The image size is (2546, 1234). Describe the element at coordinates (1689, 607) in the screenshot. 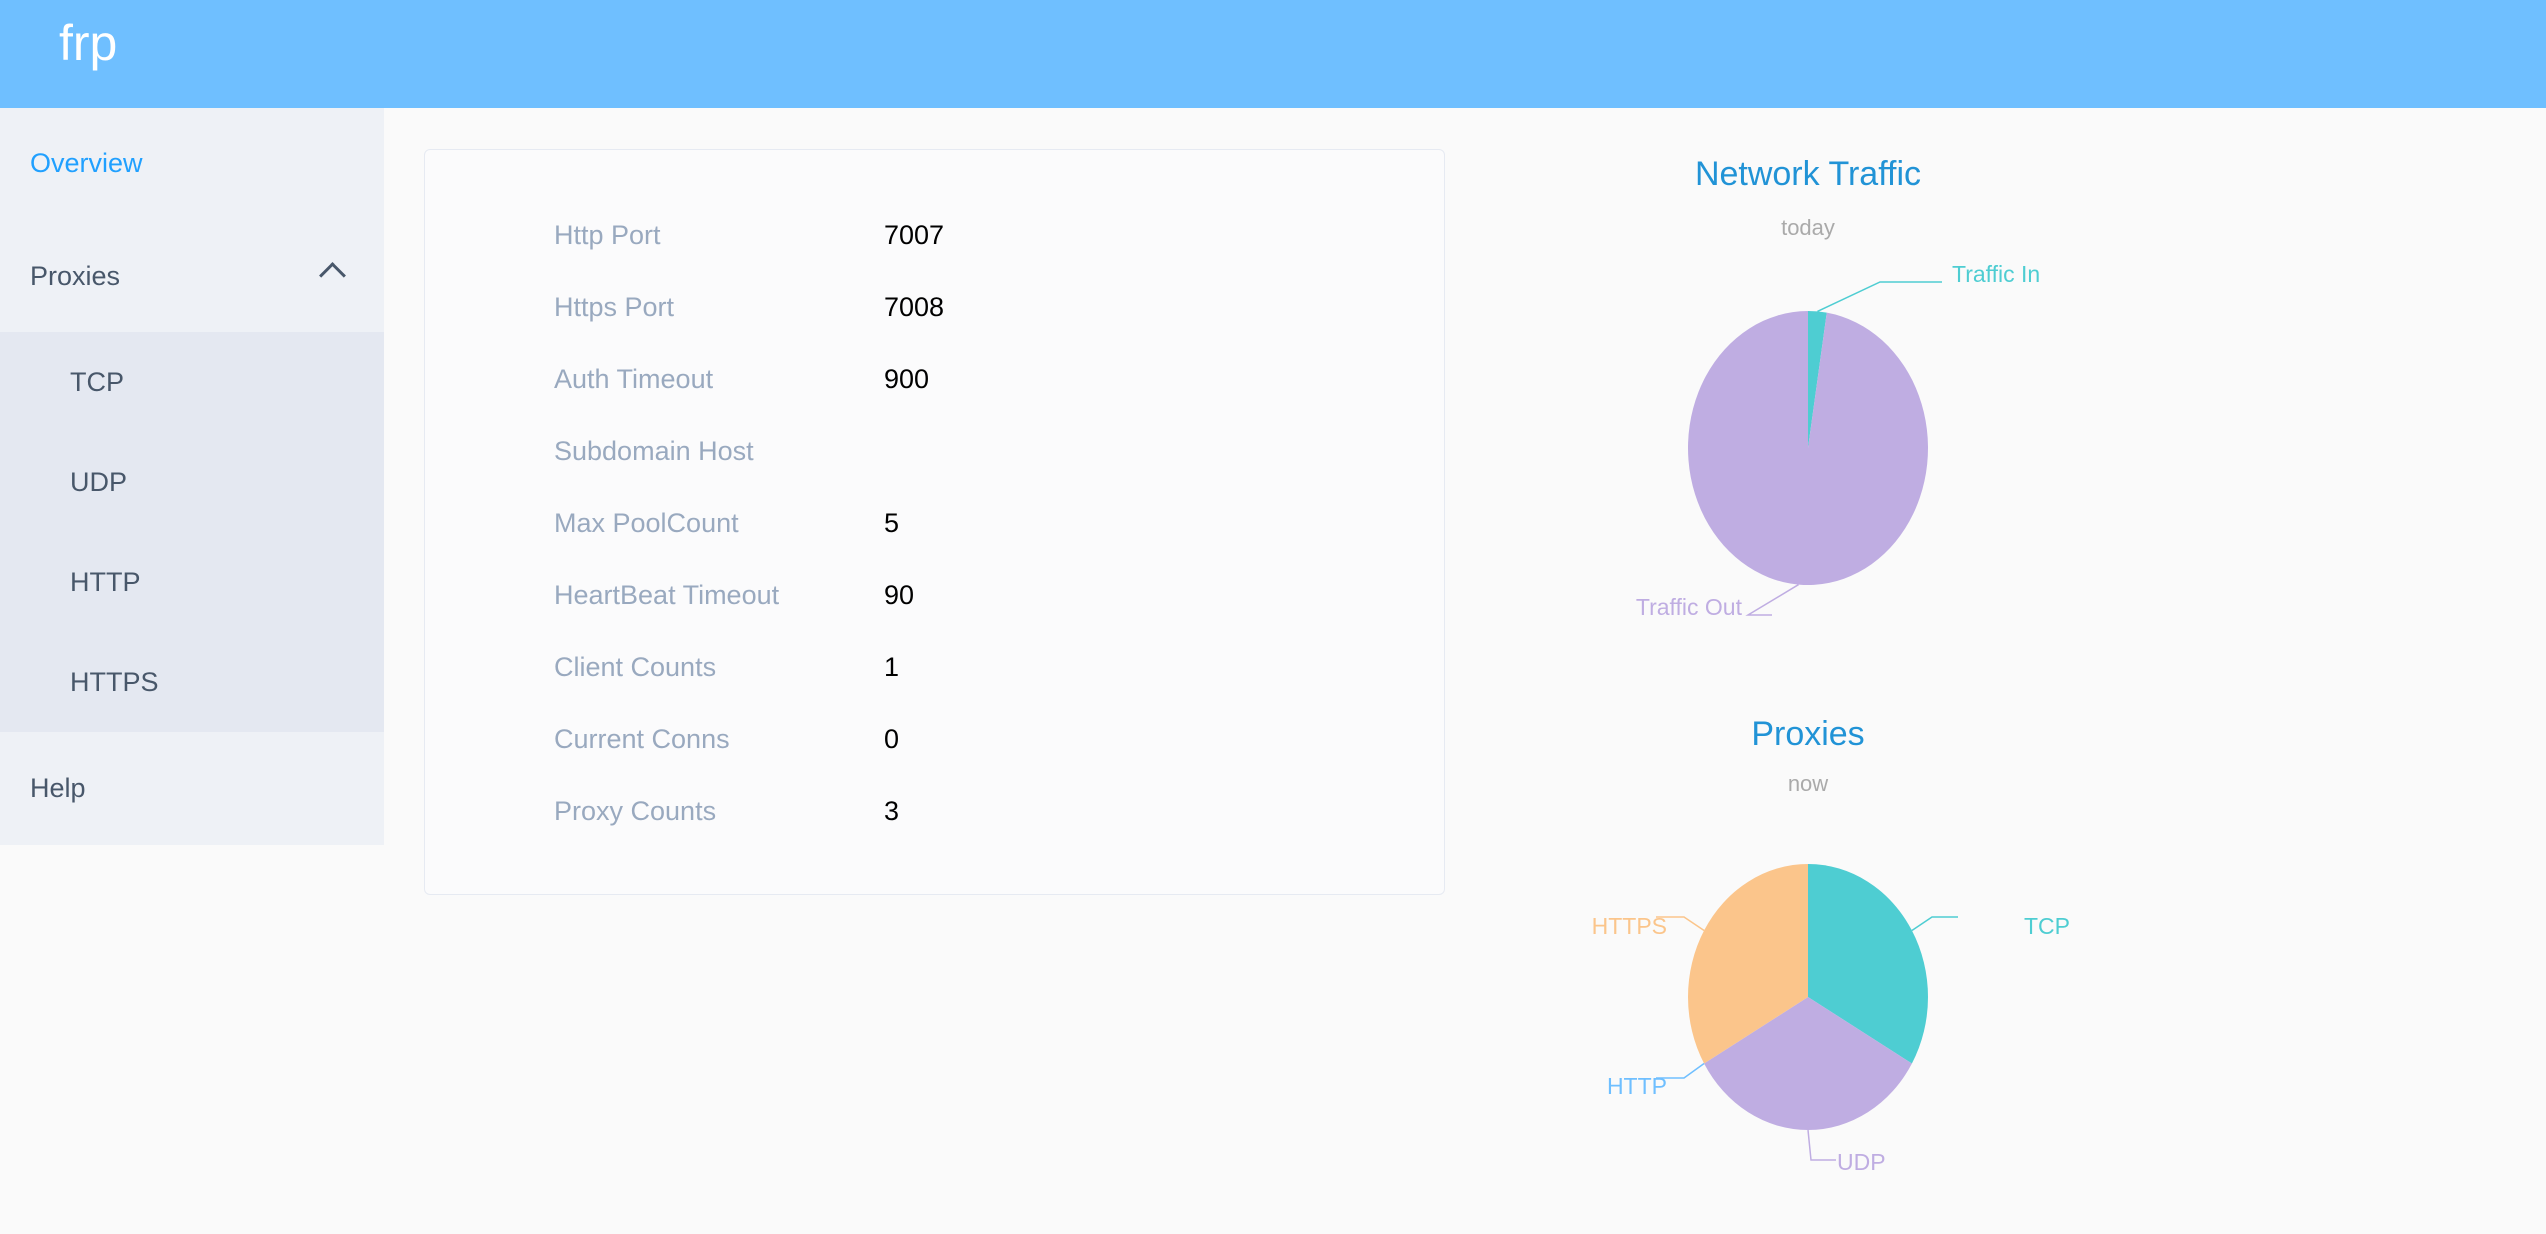

I see `slice-label: Traffic Out` at that location.